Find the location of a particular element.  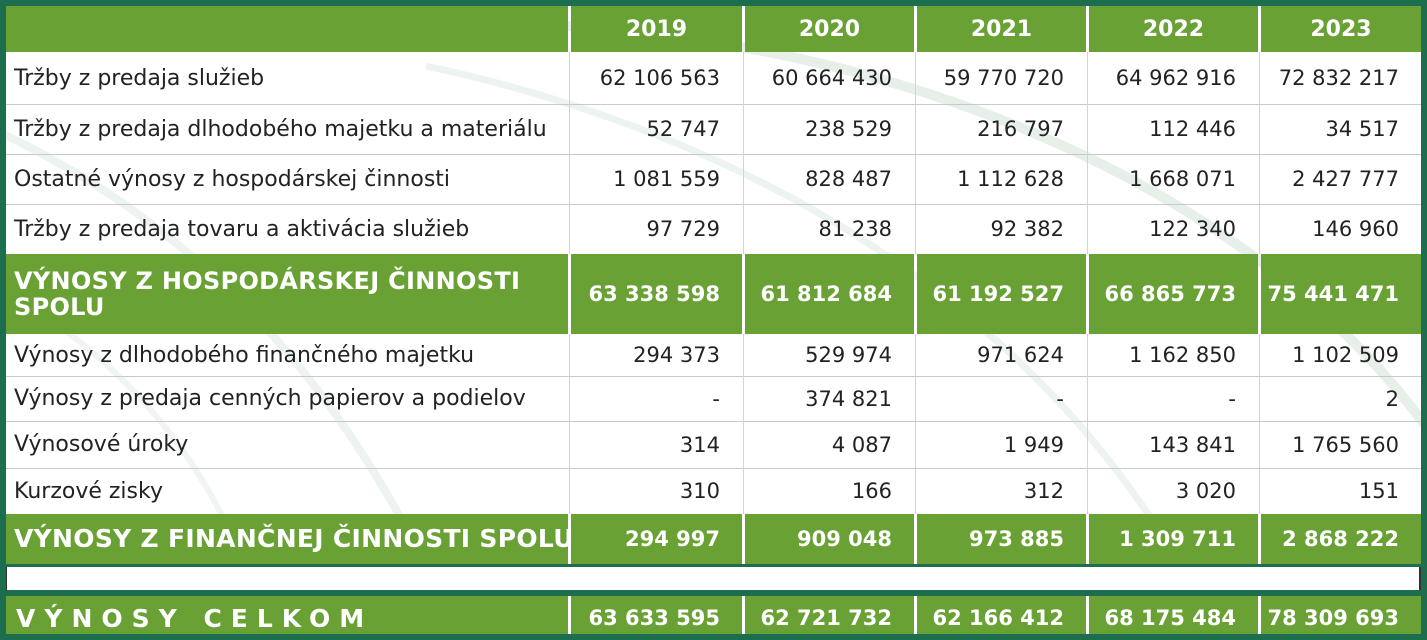

financial-total-value: 2 868 222 is located at coordinates (1341, 539).